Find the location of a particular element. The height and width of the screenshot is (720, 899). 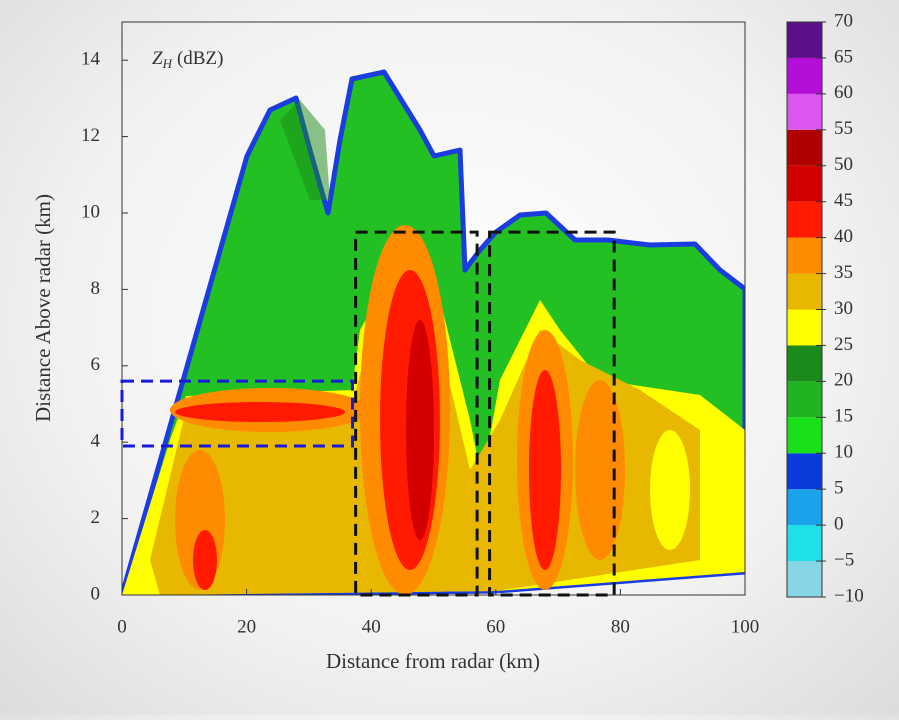

colorbar-tick-label: 65 is located at coordinates (843, 56).